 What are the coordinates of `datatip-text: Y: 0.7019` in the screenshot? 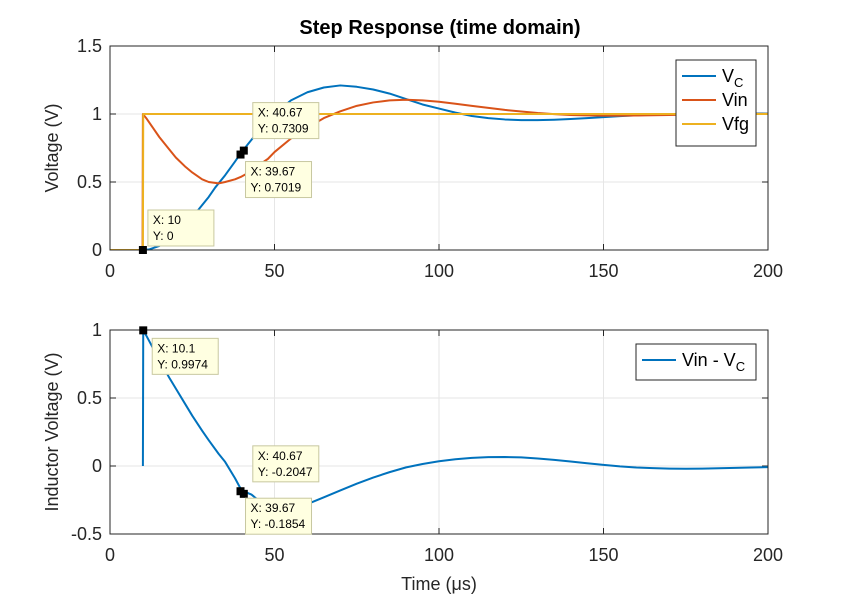 It's located at (276, 188).